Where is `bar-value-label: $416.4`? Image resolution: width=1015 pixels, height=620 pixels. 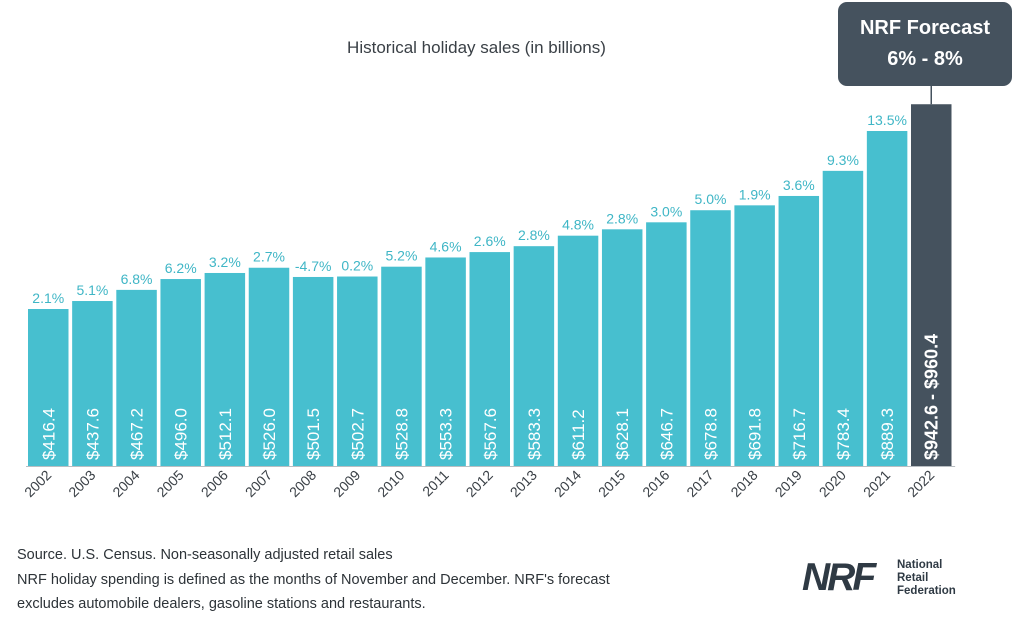
bar-value-label: $416.4 is located at coordinates (48, 434).